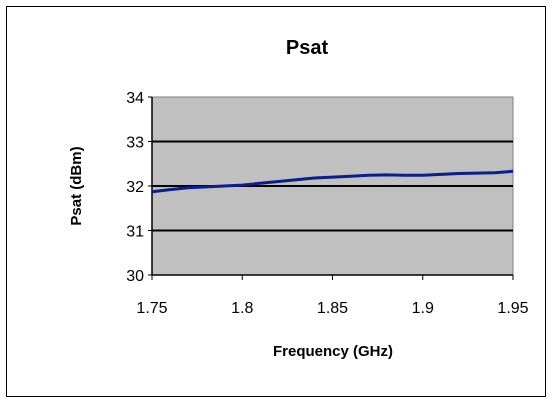 Image resolution: width=554 pixels, height=403 pixels. I want to click on y-tick-labels: 30 31 32 33 34, so click(135, 187).